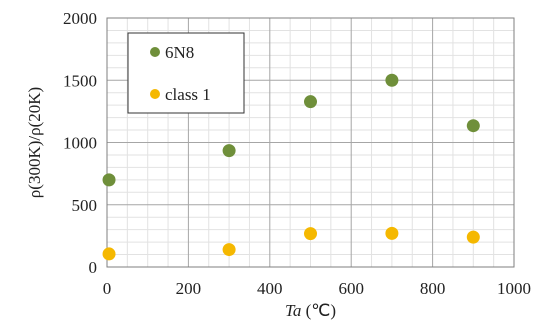 The width and height of the screenshot is (536, 321). Describe the element at coordinates (34, 142) in the screenshot. I see `y-axis-title: ρ(300K)/ρ(20K)` at that location.